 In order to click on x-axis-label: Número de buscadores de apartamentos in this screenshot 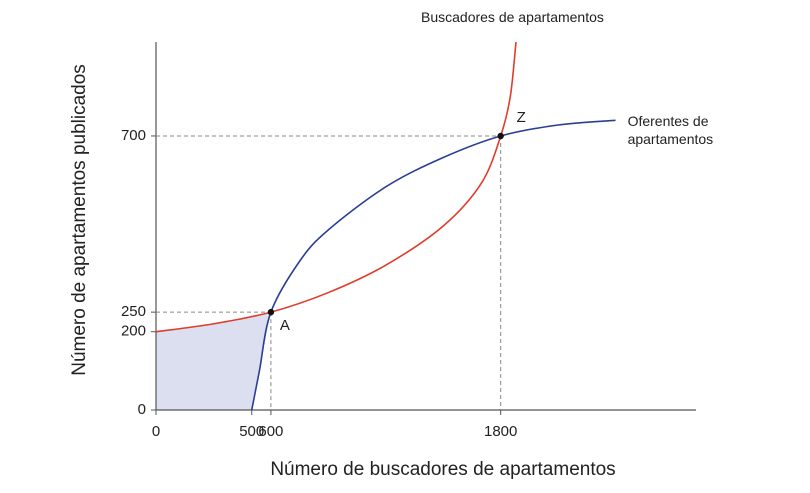, I will do `click(442, 469)`.